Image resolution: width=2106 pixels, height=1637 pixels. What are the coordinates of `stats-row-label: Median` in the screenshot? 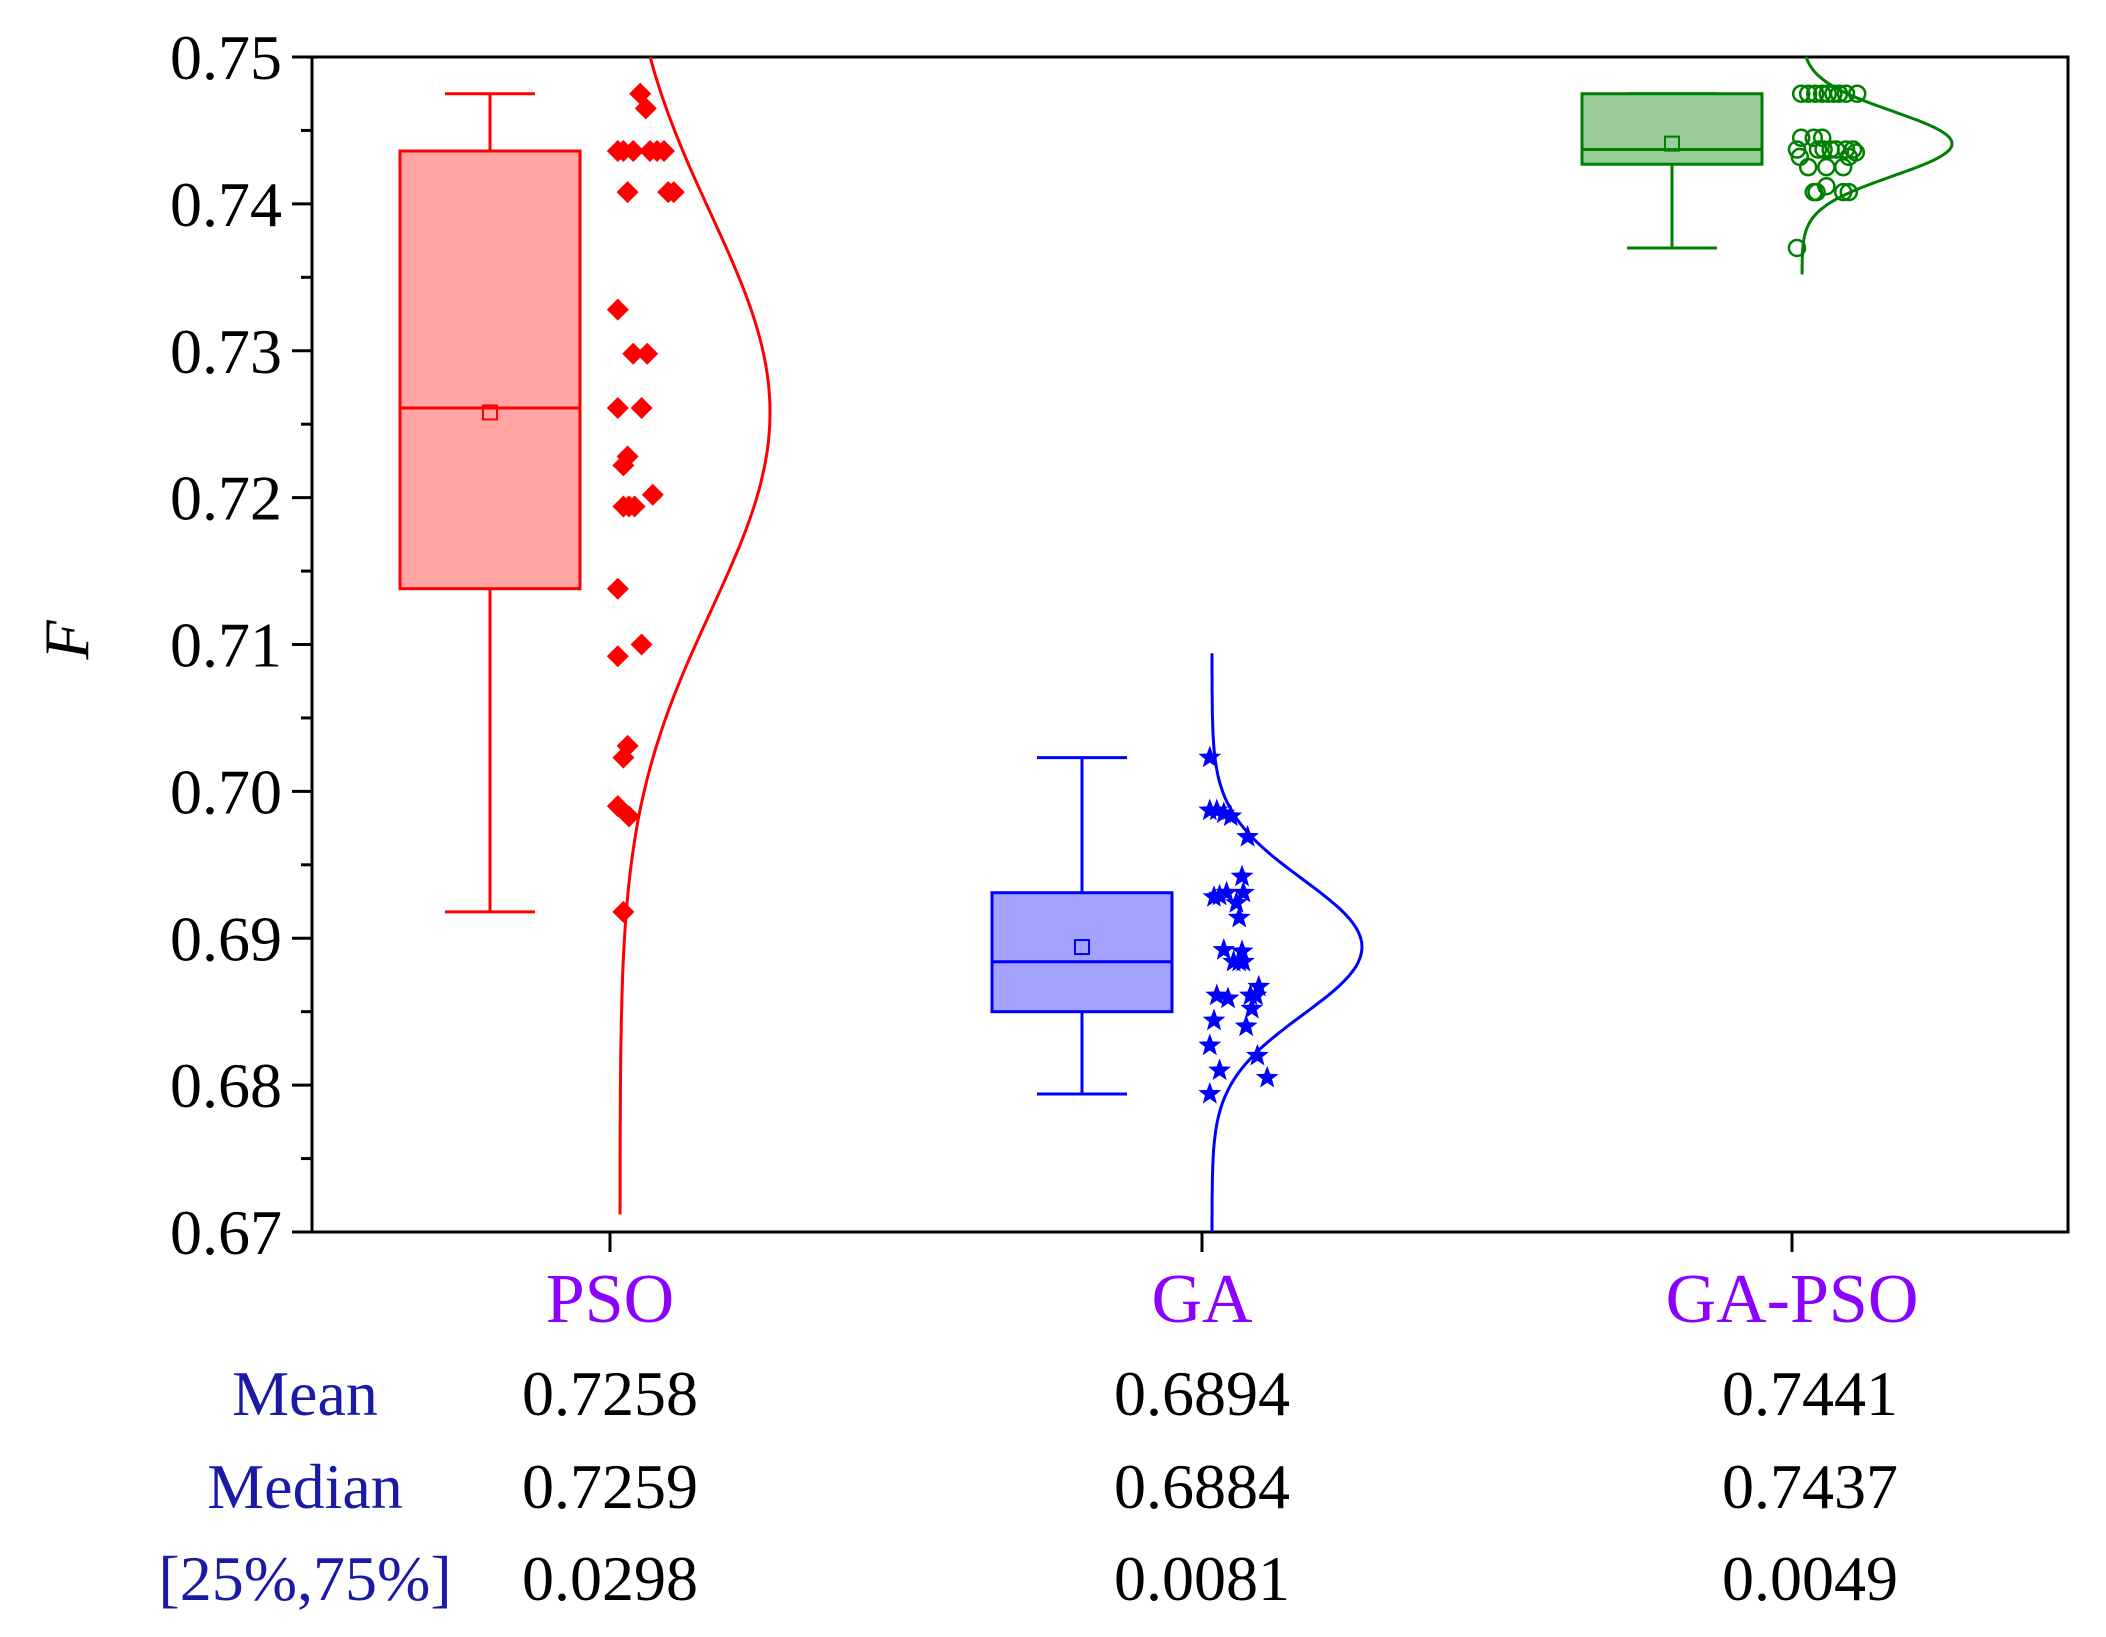 It's located at (305, 1486).